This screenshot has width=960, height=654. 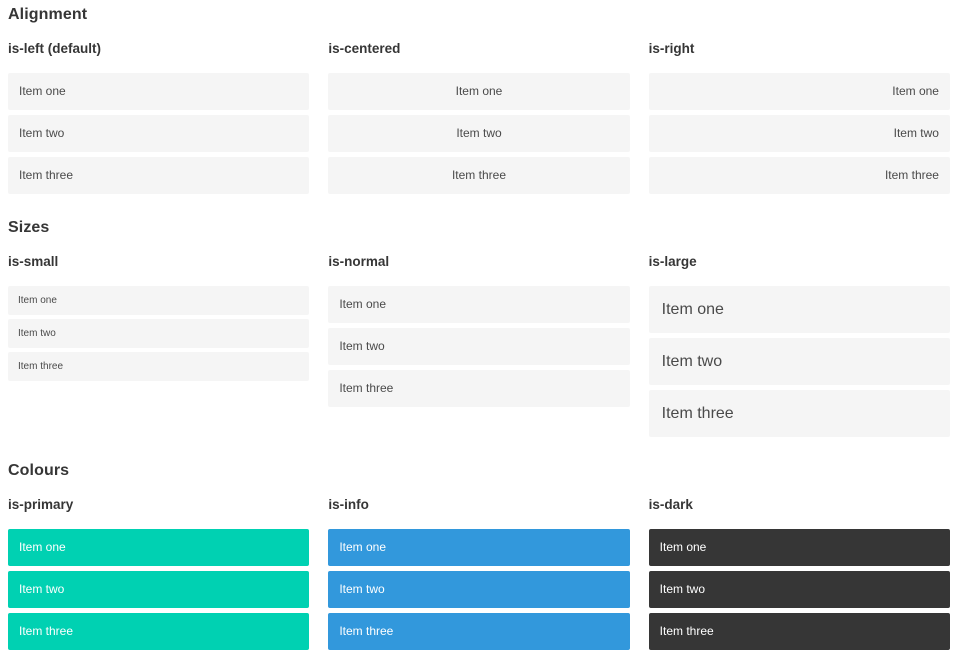 I want to click on column-is-dark: is-dark Item one Item two Item three, so click(x=799, y=573).